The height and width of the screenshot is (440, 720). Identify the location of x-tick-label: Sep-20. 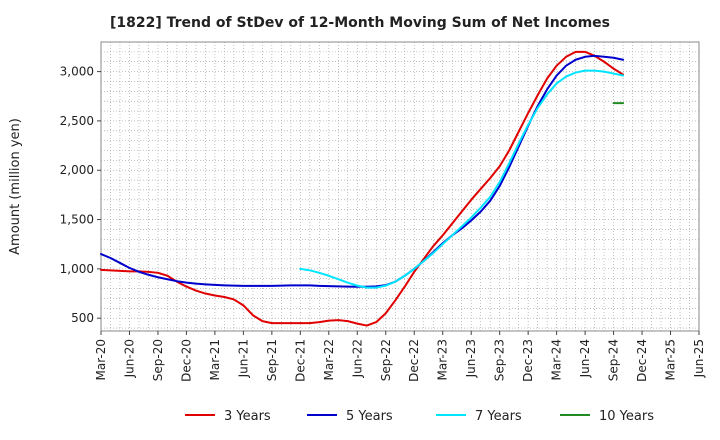
(158, 360).